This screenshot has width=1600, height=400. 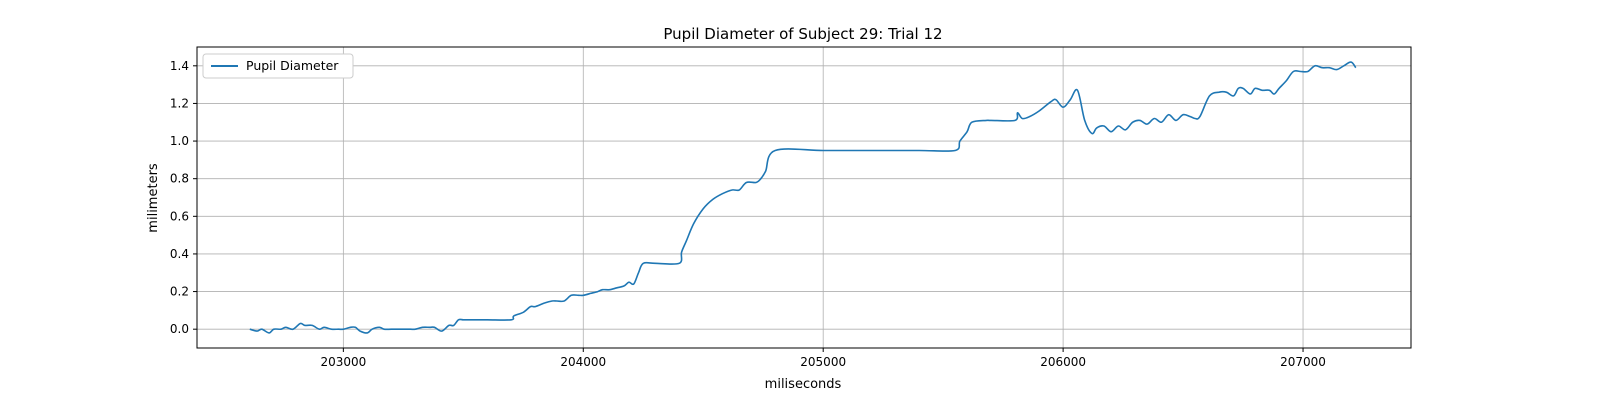 I want to click on x-tick-label: 203000, so click(x=343, y=362).